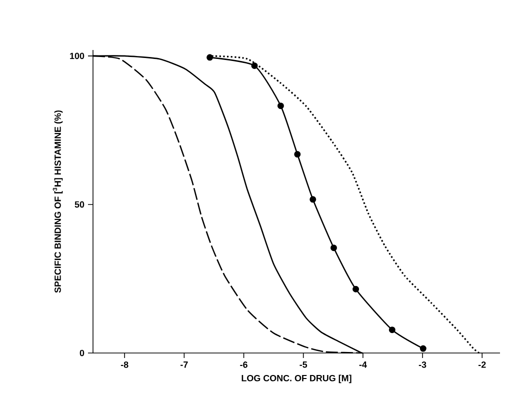 This screenshot has width=510, height=411. I want to click on x-axis-title: LOG CONC. OF DRUG [M], so click(297, 379).